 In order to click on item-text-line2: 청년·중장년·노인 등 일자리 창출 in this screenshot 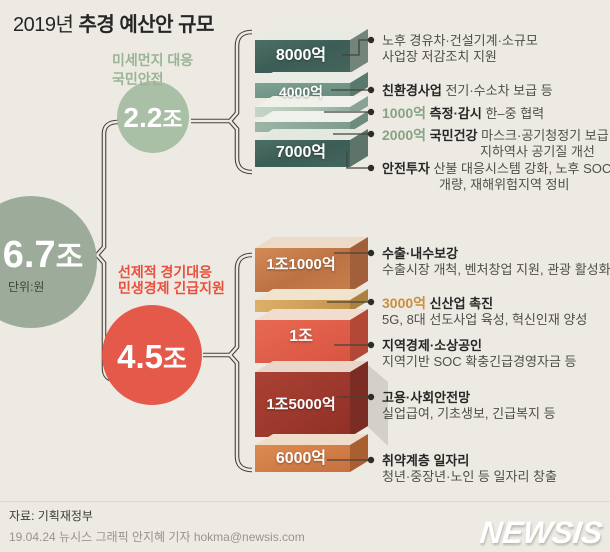, I will do `click(469, 476)`.